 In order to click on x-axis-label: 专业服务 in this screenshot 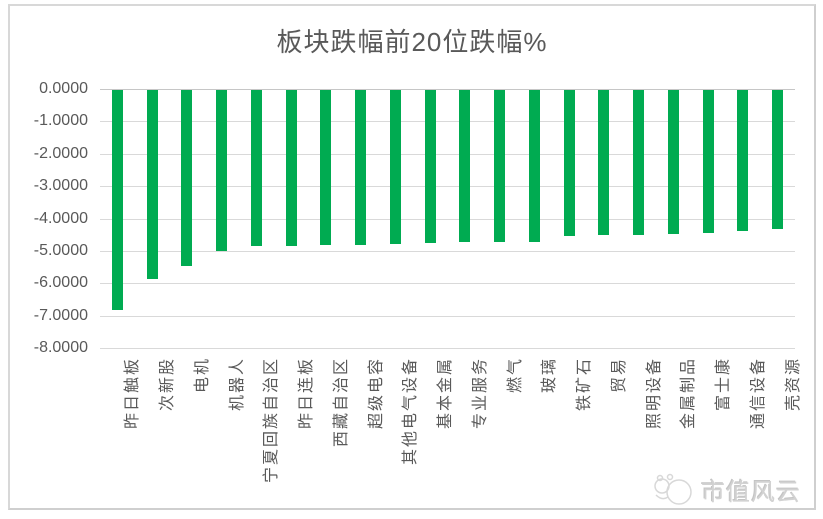, I will do `click(480, 393)`.